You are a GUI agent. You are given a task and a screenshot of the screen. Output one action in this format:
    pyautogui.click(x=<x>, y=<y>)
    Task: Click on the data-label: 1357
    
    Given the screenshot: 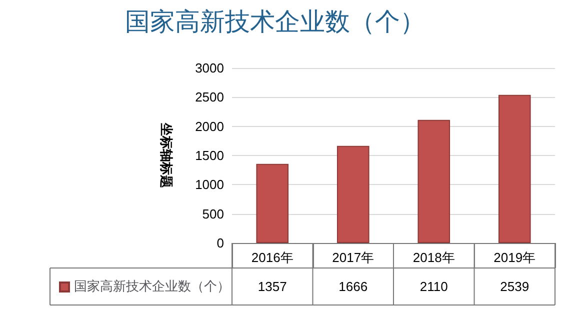 What is the action you would take?
    pyautogui.click(x=272, y=286)
    